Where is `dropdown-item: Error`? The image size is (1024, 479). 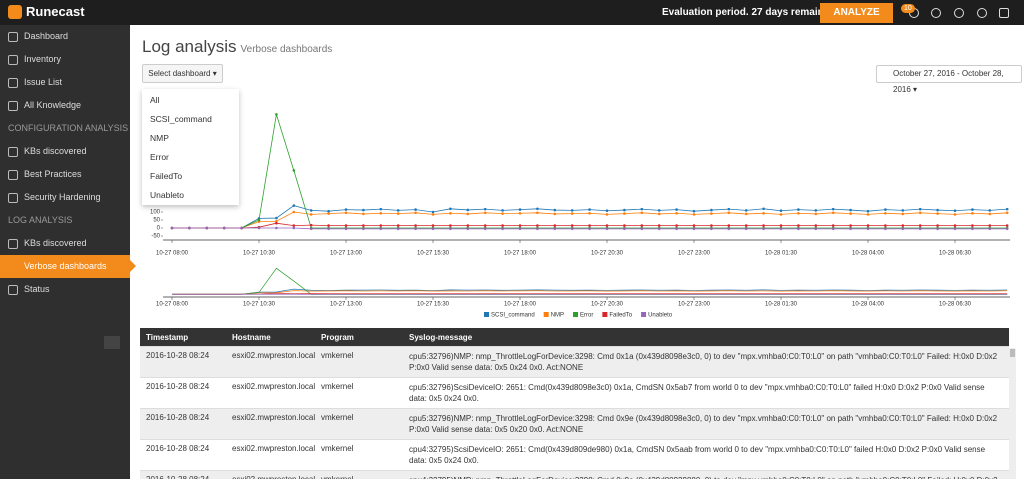
dropdown-item: Error is located at coordinates (159, 157).